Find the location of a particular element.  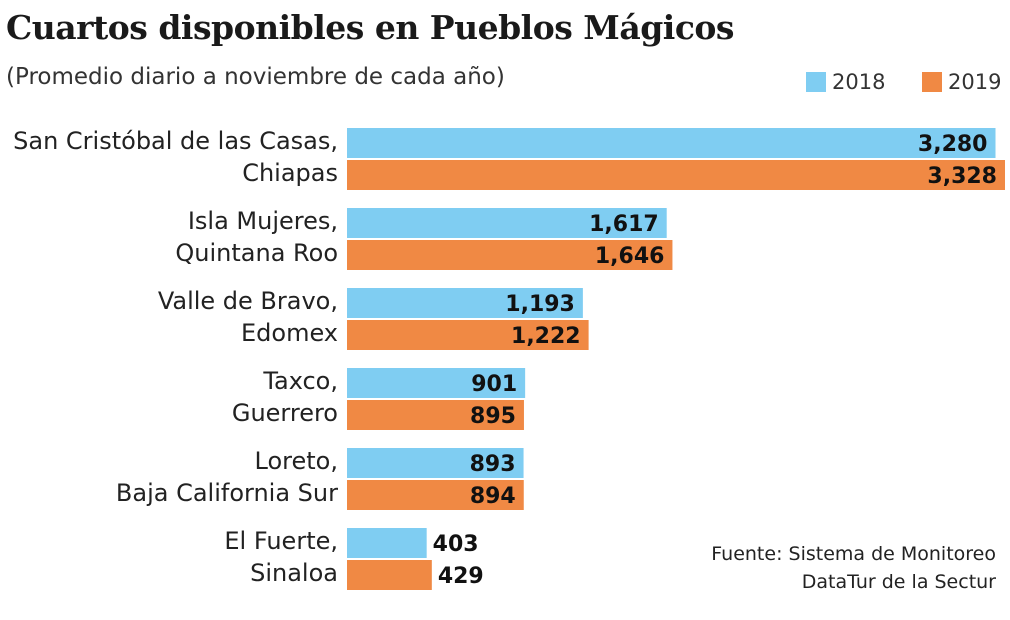

category-label-line: Guerrero is located at coordinates (284, 413).